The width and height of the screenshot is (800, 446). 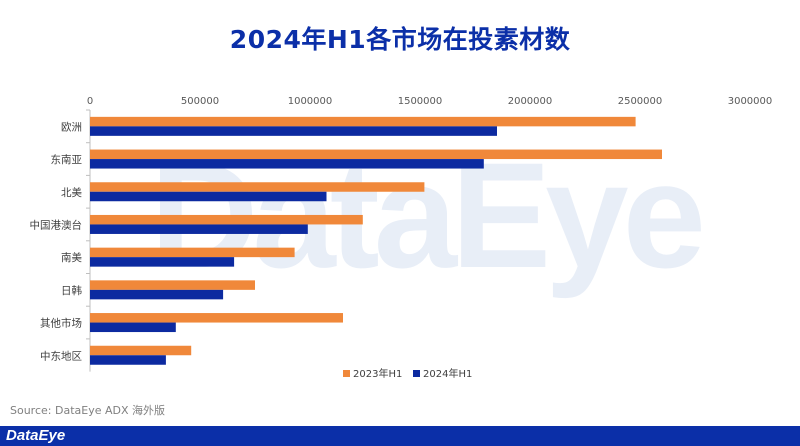 I want to click on category-label: 欧洲, so click(x=71, y=127).